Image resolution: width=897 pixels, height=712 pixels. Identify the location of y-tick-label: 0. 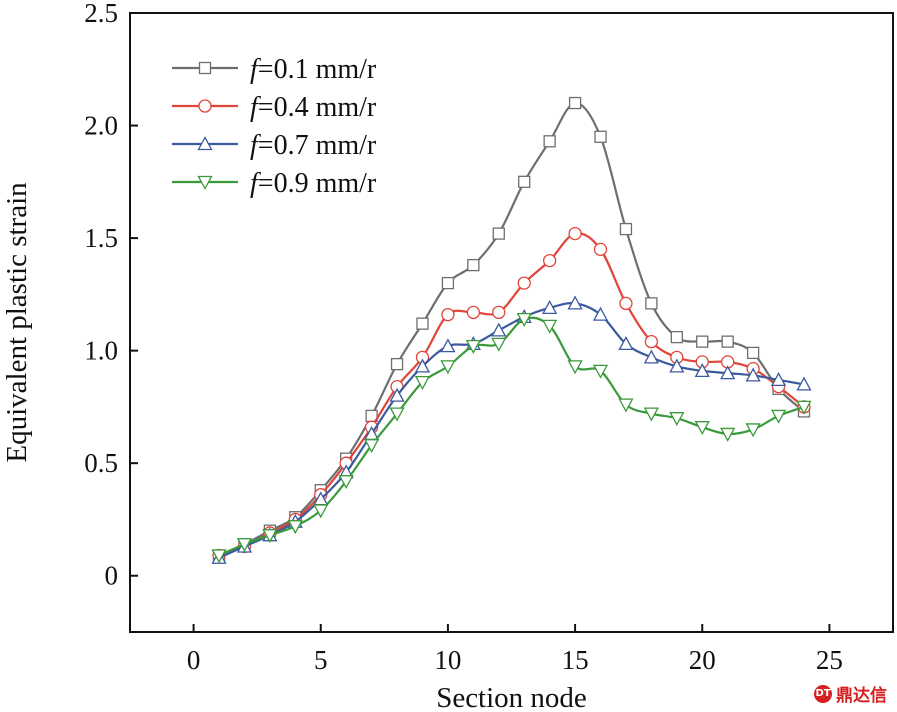
(112, 576).